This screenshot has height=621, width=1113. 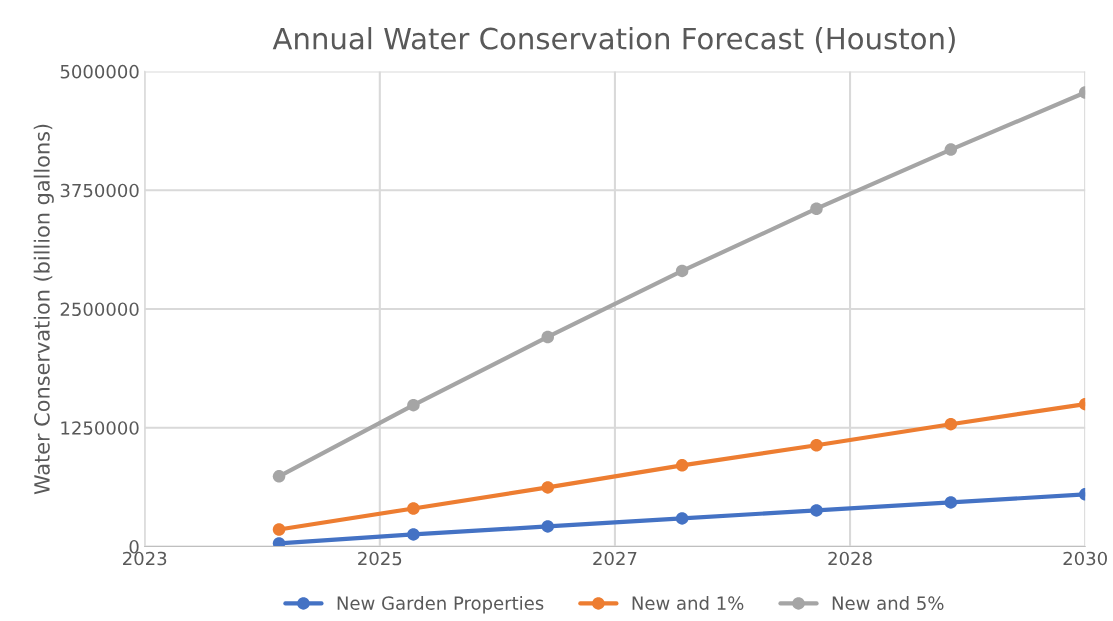 What do you see at coordinates (613, 40) in the screenshot?
I see `chart-title: Annual Water Conservation Forecast (Houston)` at bounding box center [613, 40].